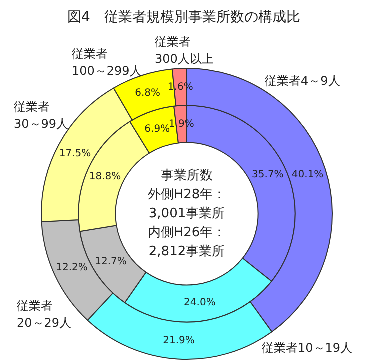 The height and width of the screenshot is (364, 368). I want to click on slice-label: 従業者20～29人, so click(44, 314).